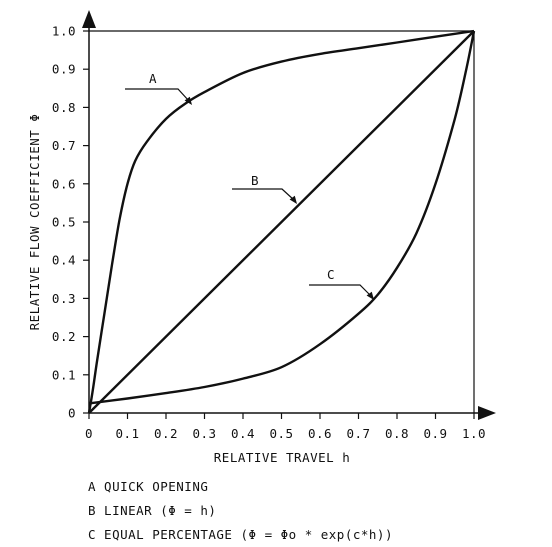 This screenshot has height=547, width=552. Describe the element at coordinates (89, 19) in the screenshot. I see `y-axis-arrowhead` at that location.